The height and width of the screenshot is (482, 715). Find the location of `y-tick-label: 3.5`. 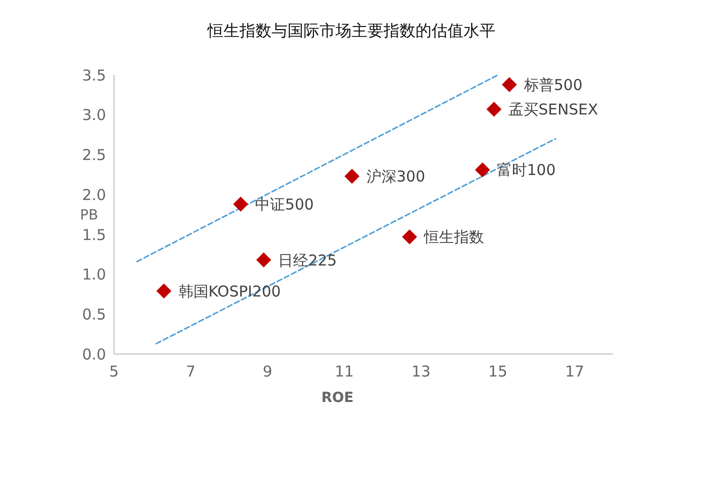

y-tick-label: 3.5 is located at coordinates (94, 75).